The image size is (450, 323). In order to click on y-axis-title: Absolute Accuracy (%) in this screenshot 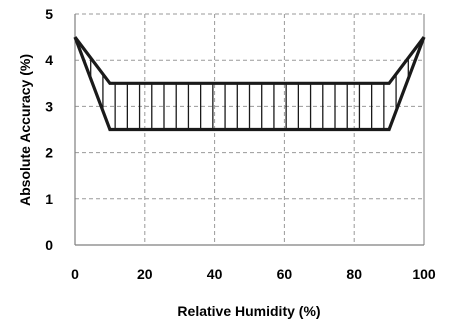, I will do `click(25, 130)`.